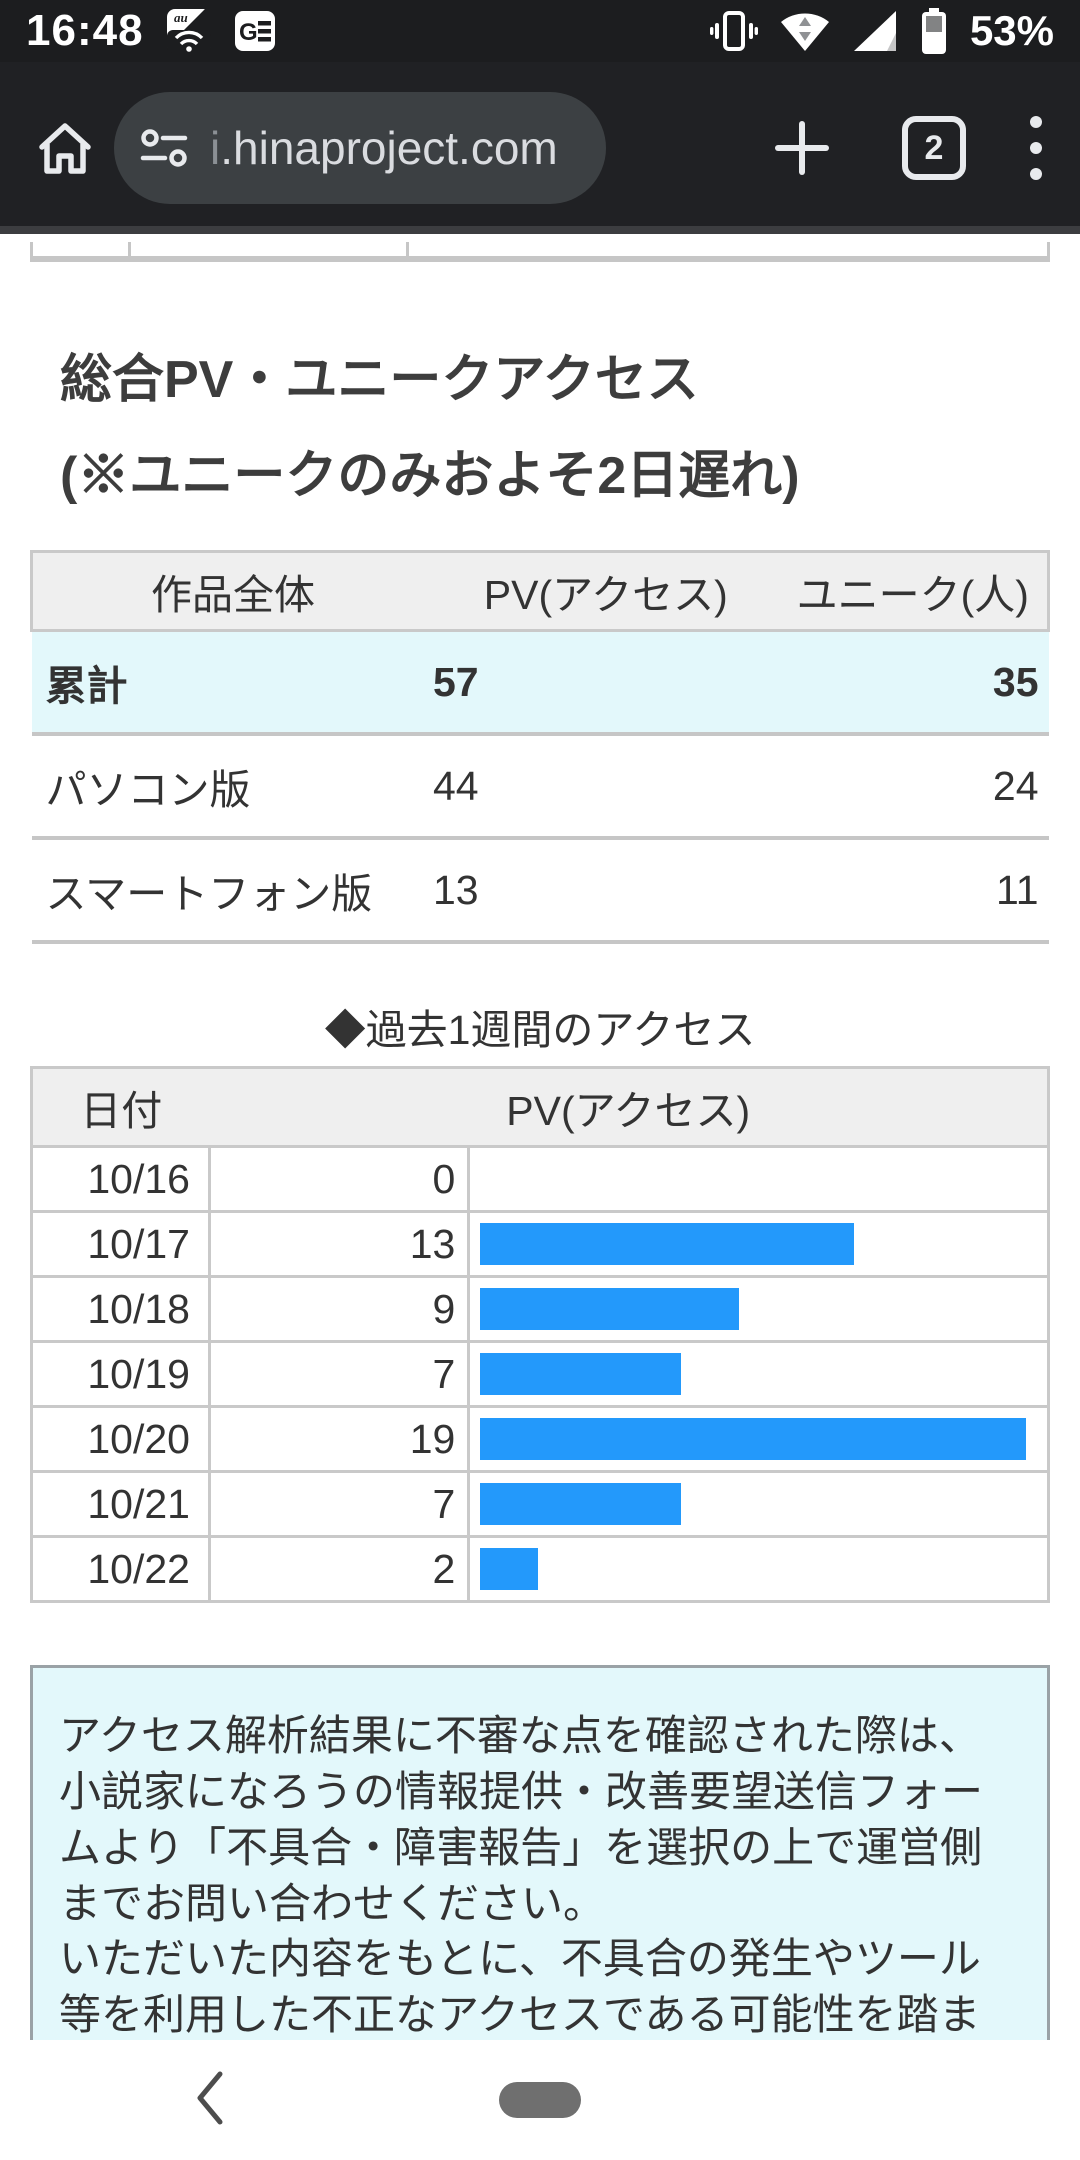 The width and height of the screenshot is (1080, 2160). I want to click on url-subdomain: i, so click(215, 148).